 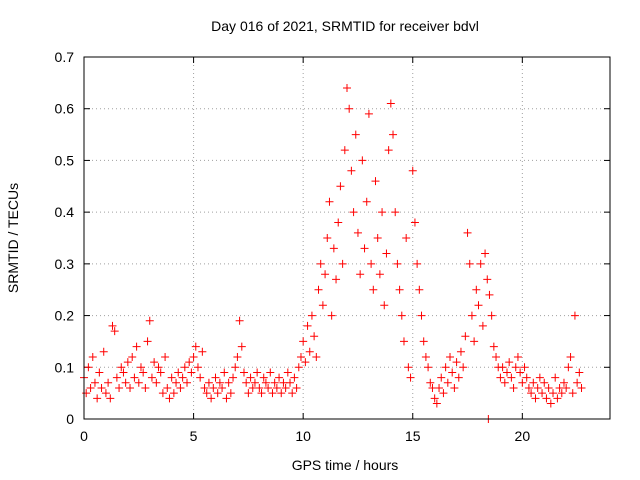 I want to click on y-tick-label: 0.1, so click(x=65, y=367).